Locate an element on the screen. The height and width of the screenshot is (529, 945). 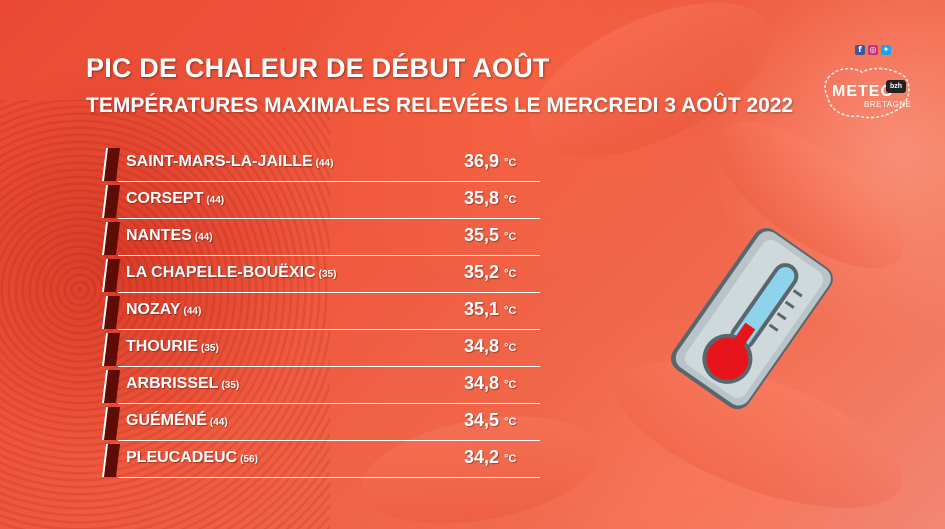
temperature-value: 35,5 °C is located at coordinates (490, 235).